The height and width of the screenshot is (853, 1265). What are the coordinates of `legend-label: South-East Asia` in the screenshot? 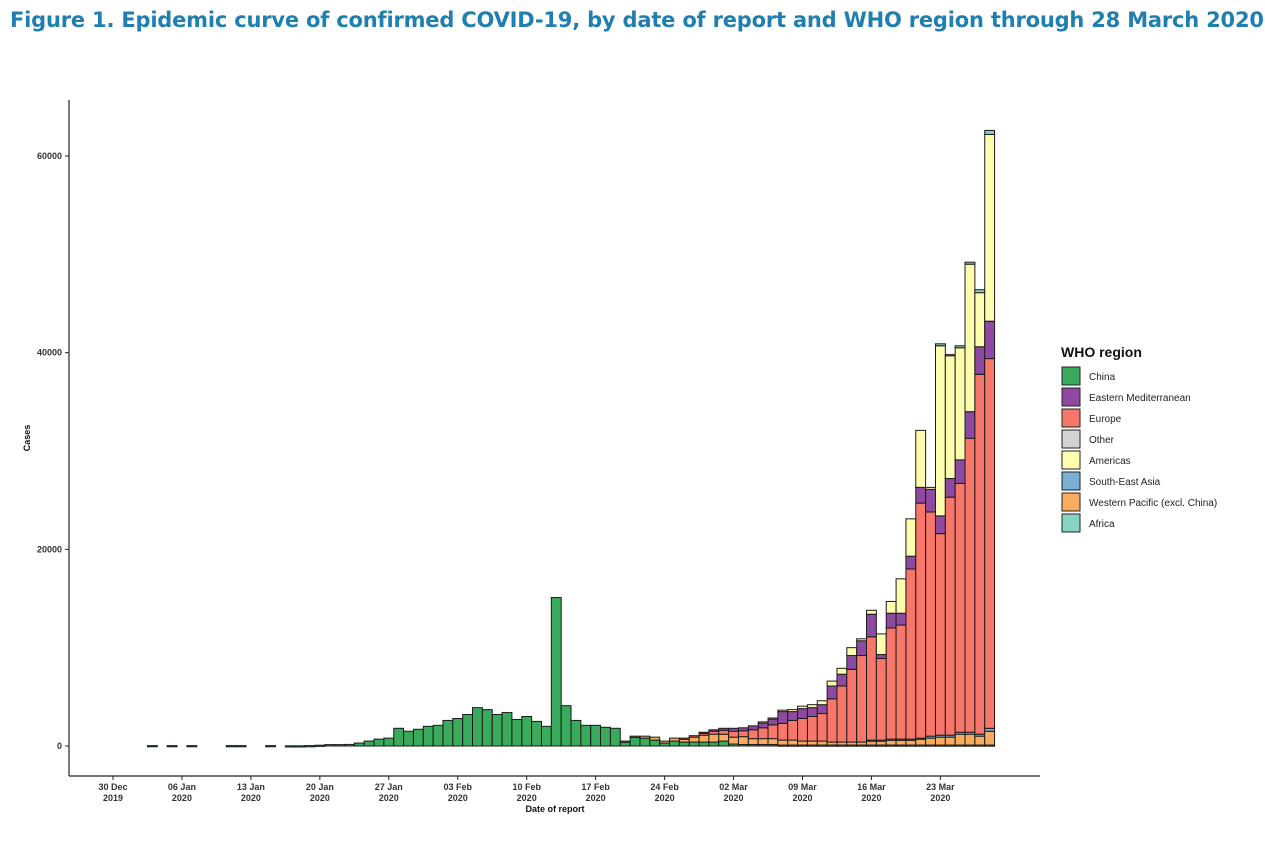 It's located at (1125, 482).